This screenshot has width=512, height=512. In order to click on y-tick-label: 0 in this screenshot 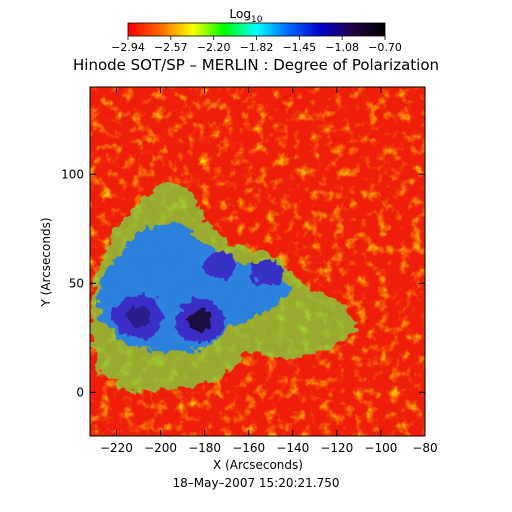, I will do `click(80, 392)`.